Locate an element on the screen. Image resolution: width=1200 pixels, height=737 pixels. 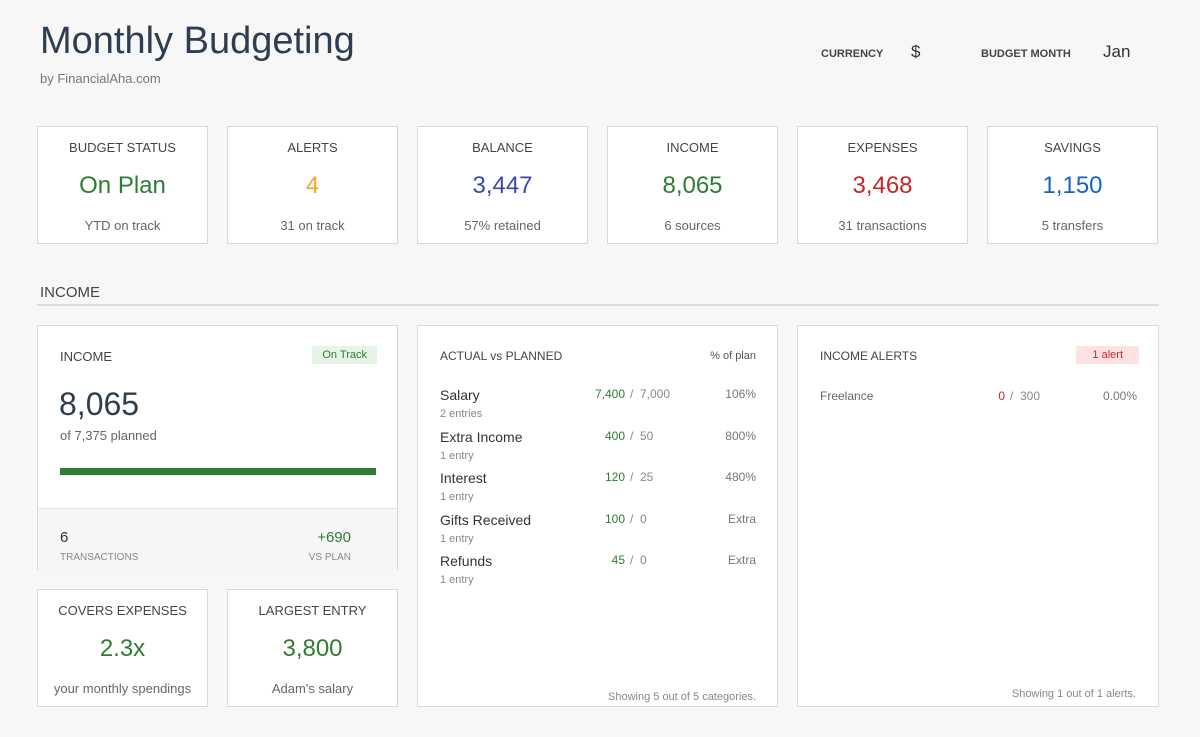
category-name: Gifts Received is located at coordinates (486, 519).